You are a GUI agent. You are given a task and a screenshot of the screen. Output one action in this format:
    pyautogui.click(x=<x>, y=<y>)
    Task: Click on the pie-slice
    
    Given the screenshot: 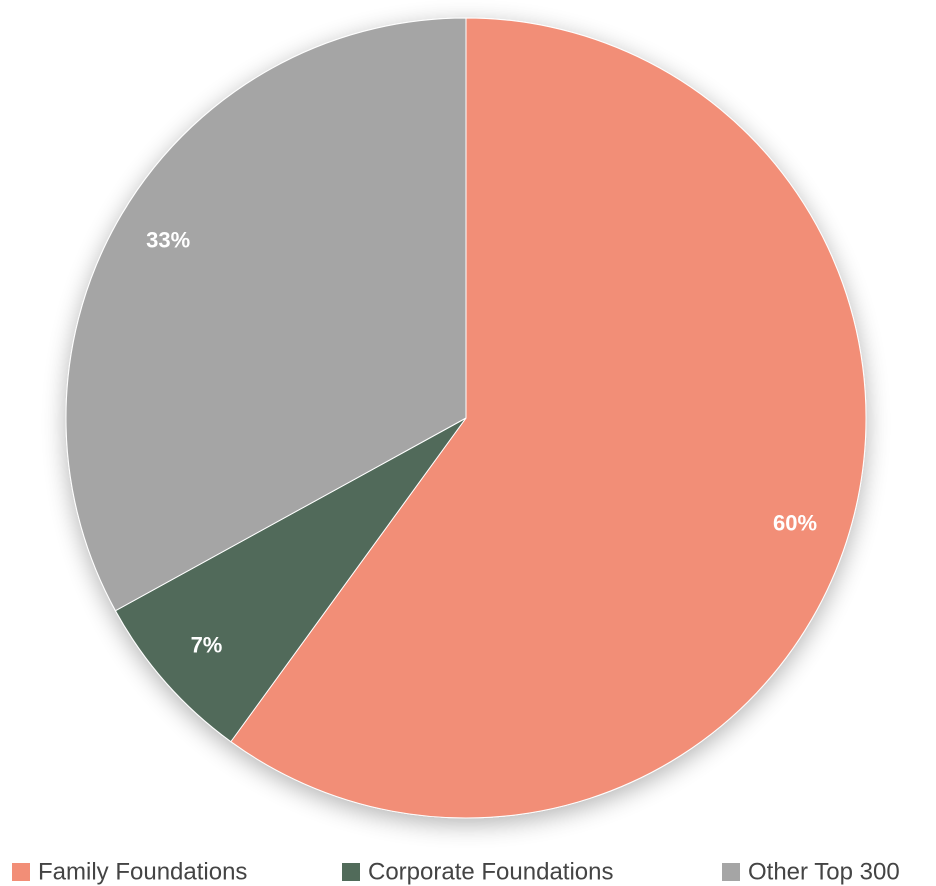 What is the action you would take?
    pyautogui.click(x=290, y=580)
    